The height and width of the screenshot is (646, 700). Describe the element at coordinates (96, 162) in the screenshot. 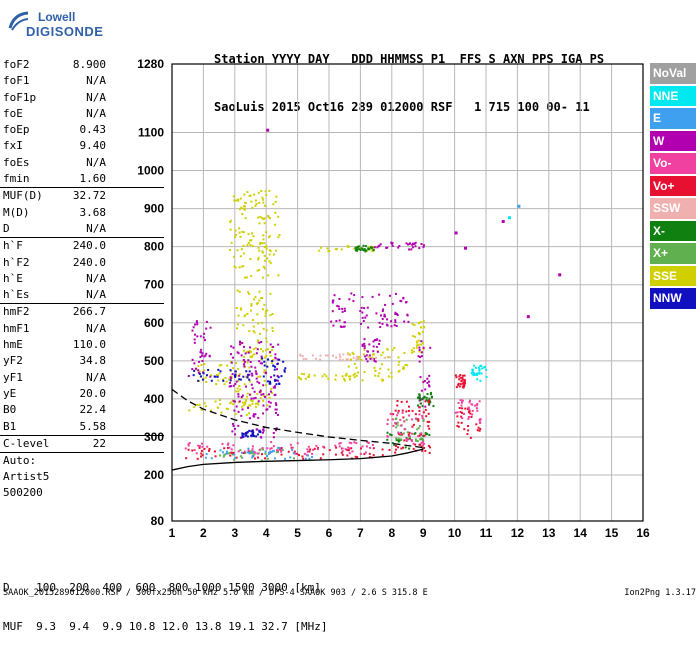

I see `param-value: N/A` at that location.